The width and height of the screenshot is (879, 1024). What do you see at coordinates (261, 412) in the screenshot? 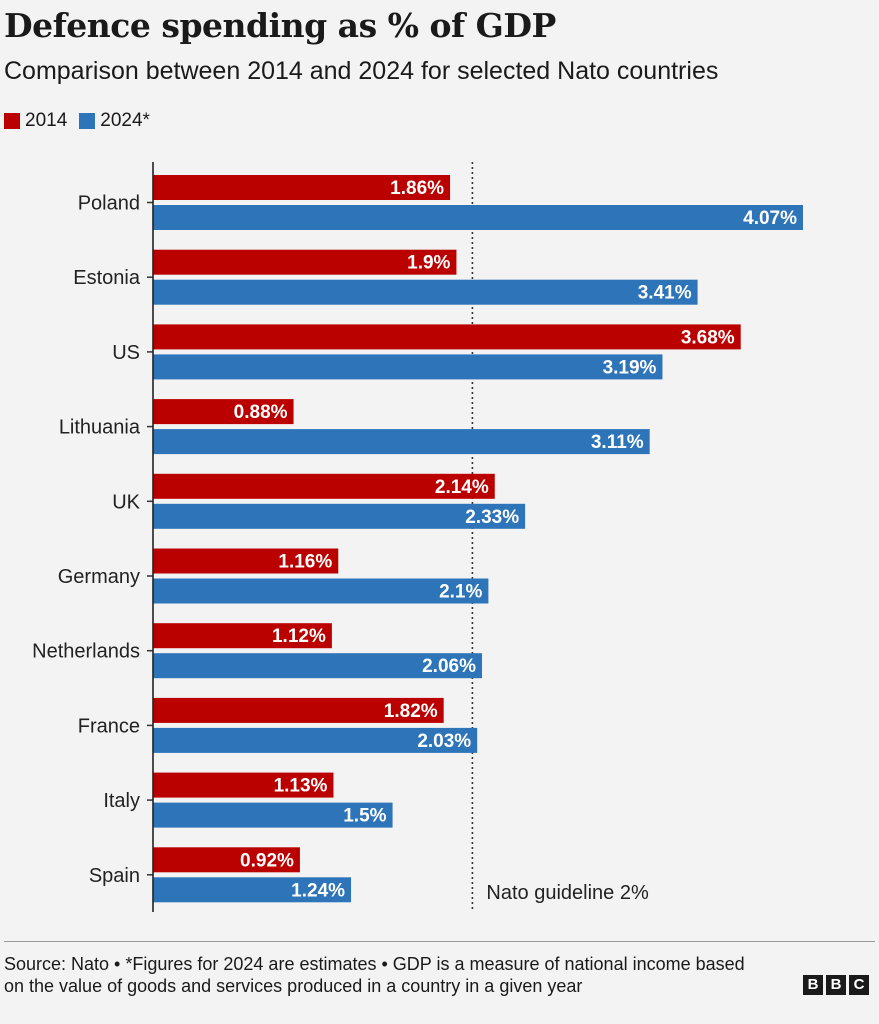
I see `data-label: 0.88%` at bounding box center [261, 412].